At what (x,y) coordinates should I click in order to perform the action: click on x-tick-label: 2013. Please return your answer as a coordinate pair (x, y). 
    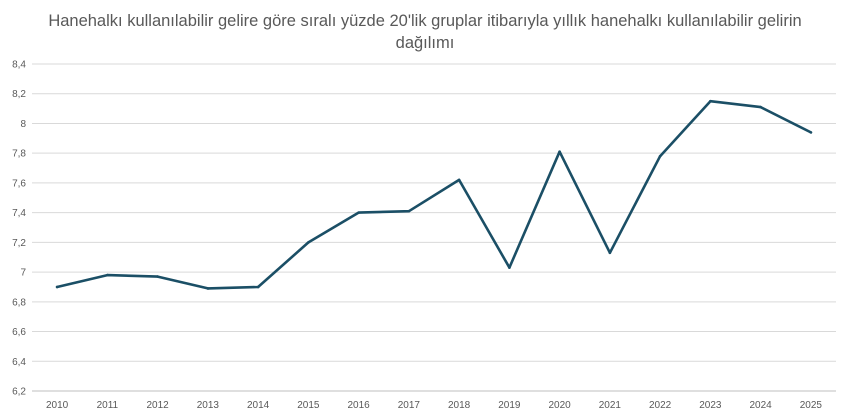
    Looking at the image, I should click on (208, 405).